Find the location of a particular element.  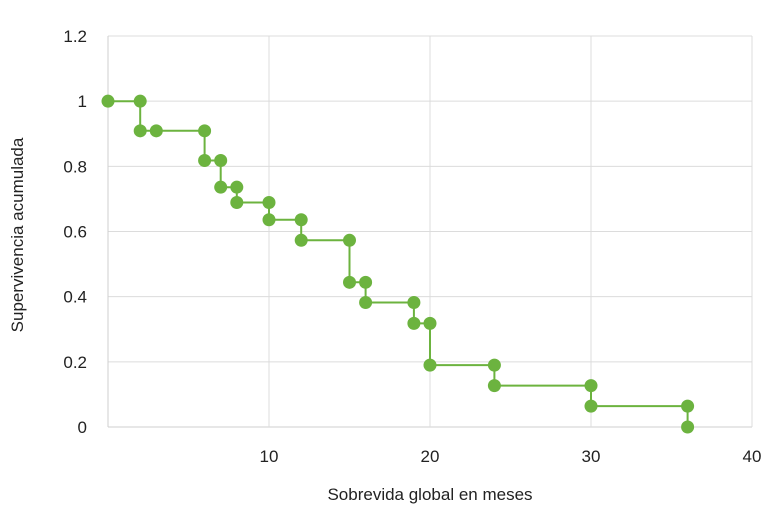

x-tick-labels: 10 20 30 40 is located at coordinates (511, 456).